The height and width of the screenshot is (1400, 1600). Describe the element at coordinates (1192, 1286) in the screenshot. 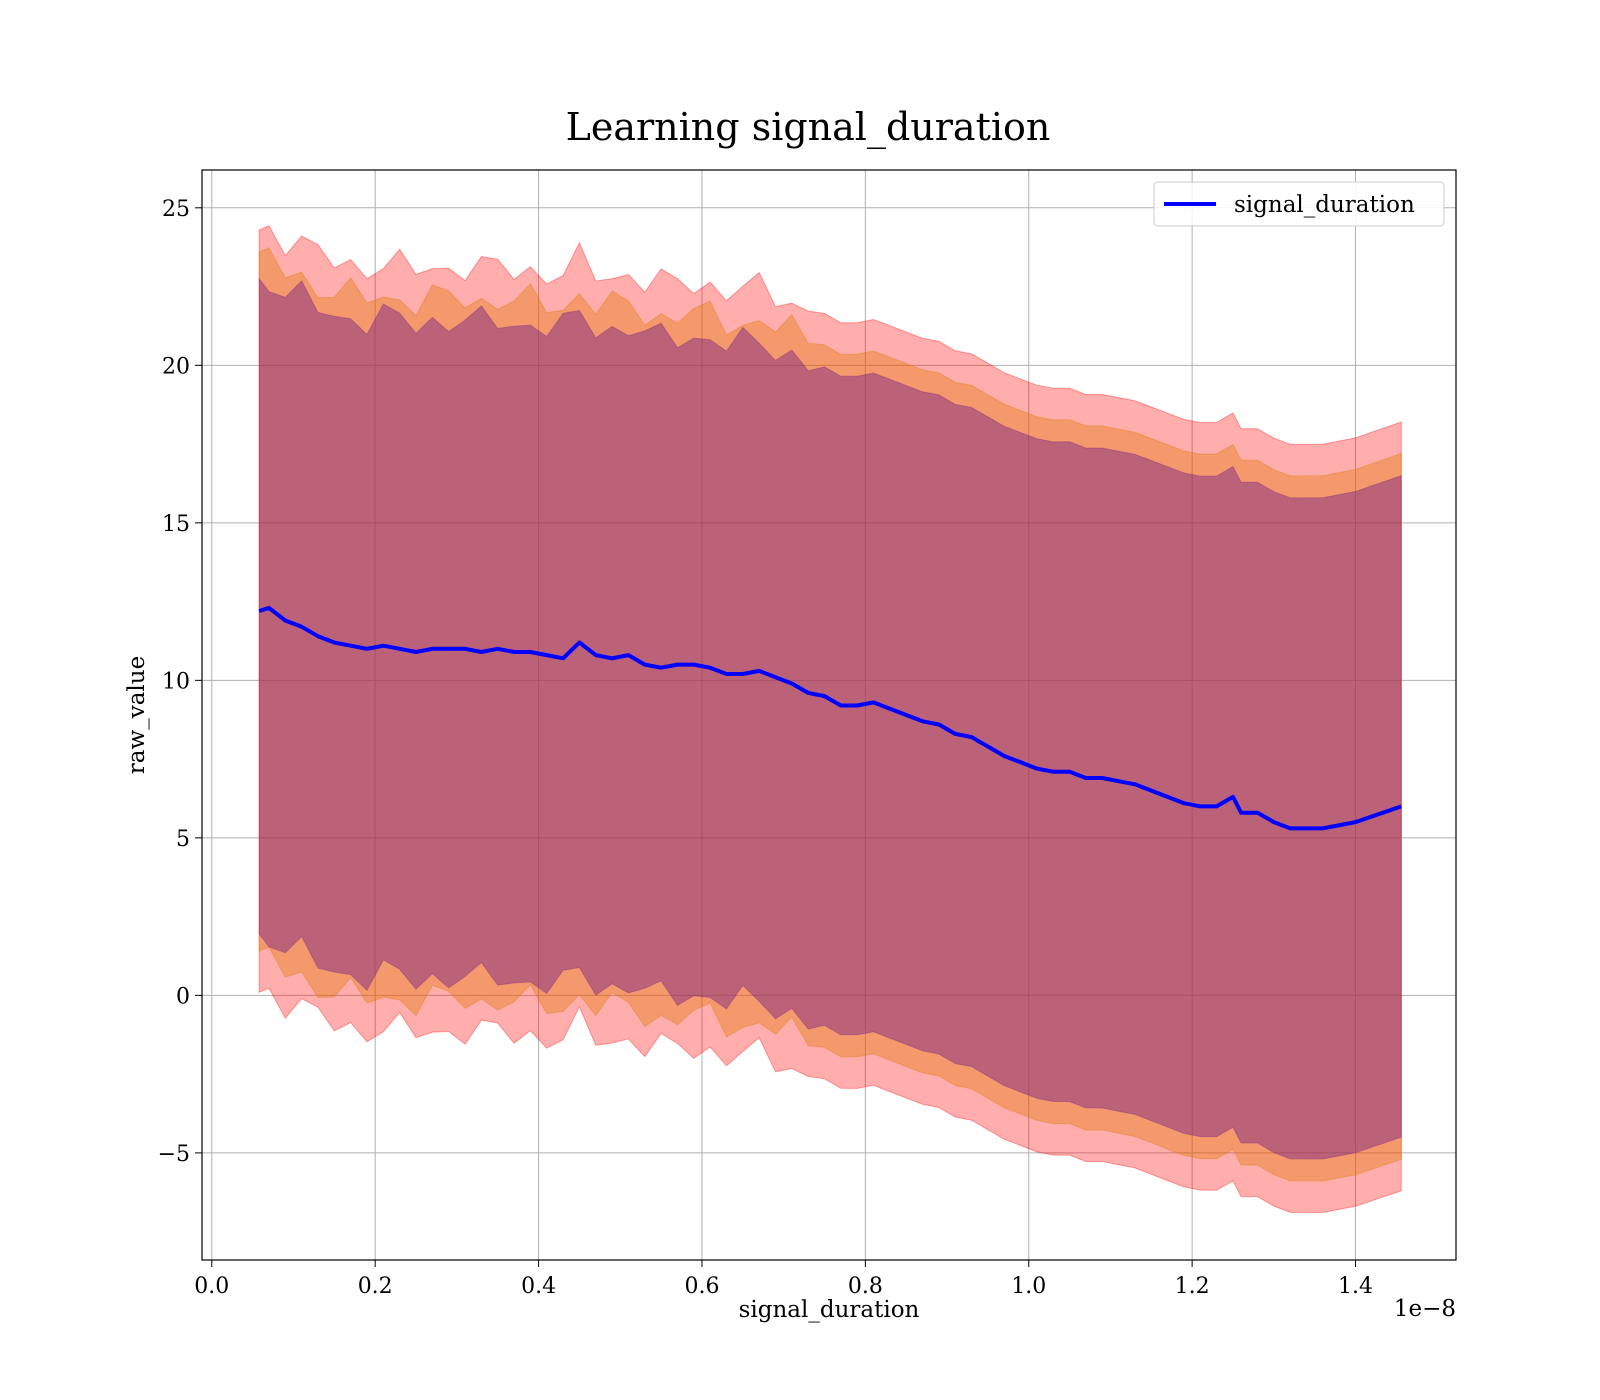

I see `x-tick-label: 1.2` at that location.